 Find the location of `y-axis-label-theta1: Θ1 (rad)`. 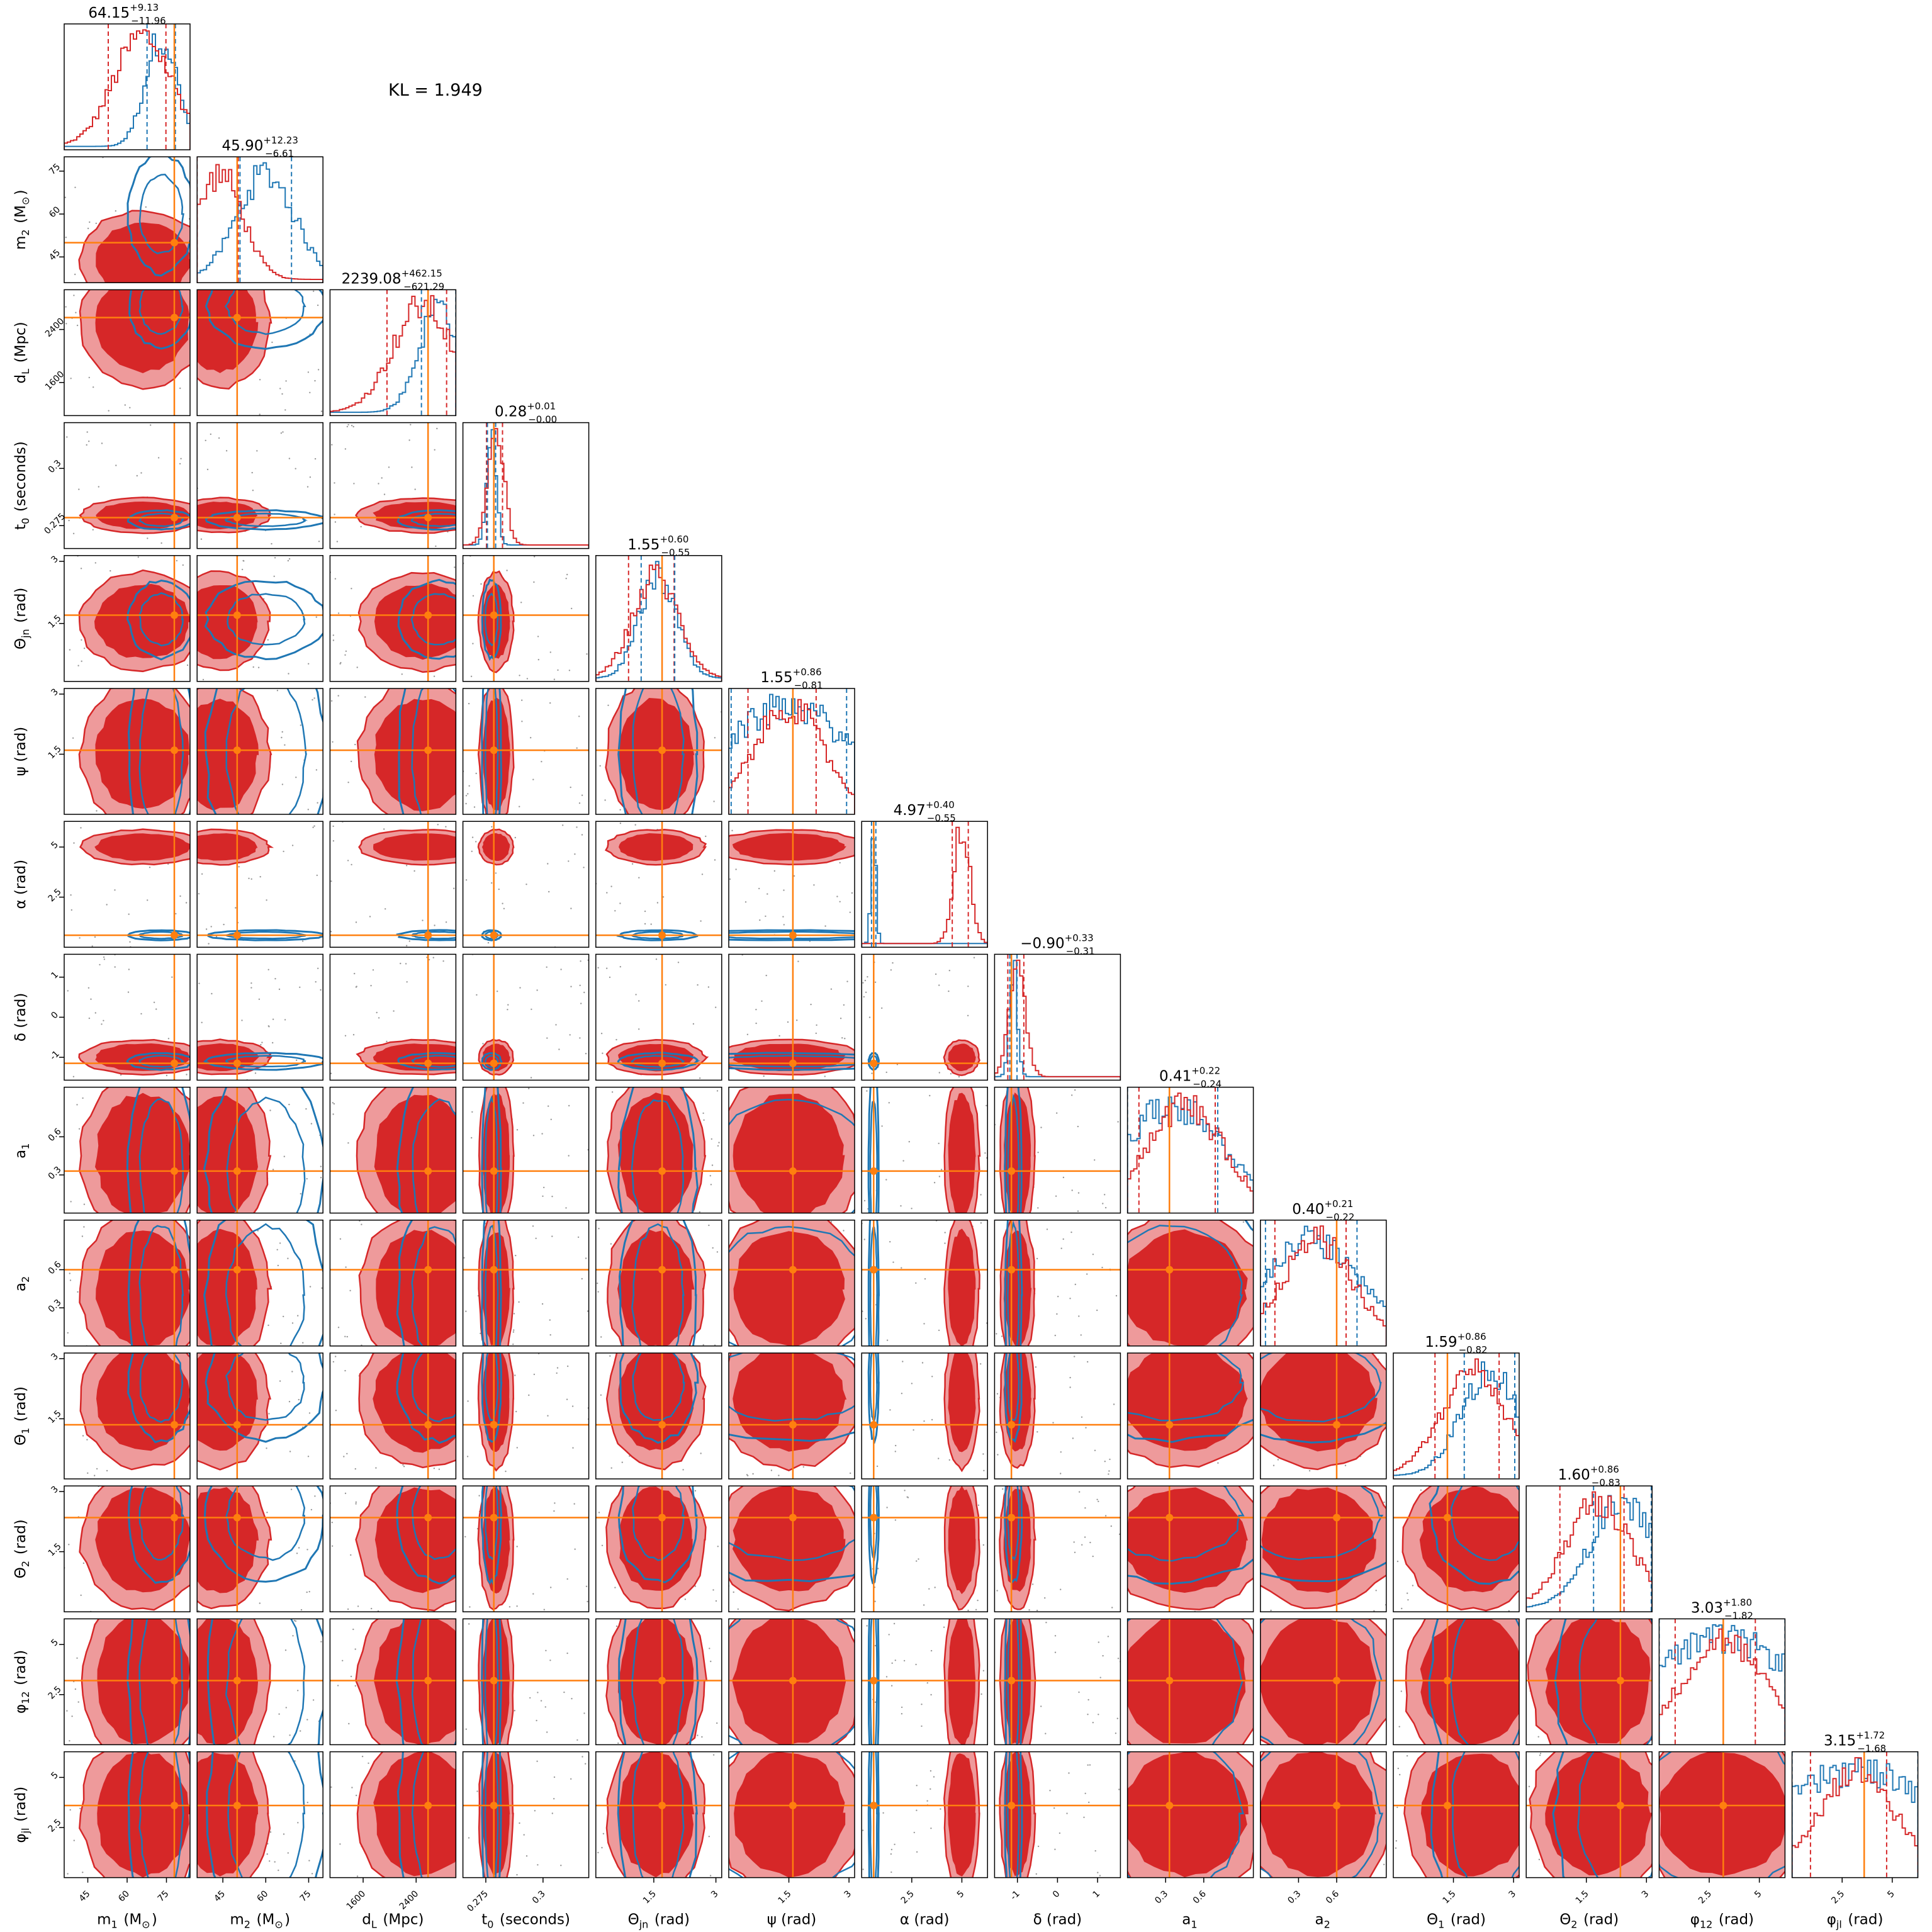

y-axis-label-theta1: Θ1 (rad) is located at coordinates (22, 1416).